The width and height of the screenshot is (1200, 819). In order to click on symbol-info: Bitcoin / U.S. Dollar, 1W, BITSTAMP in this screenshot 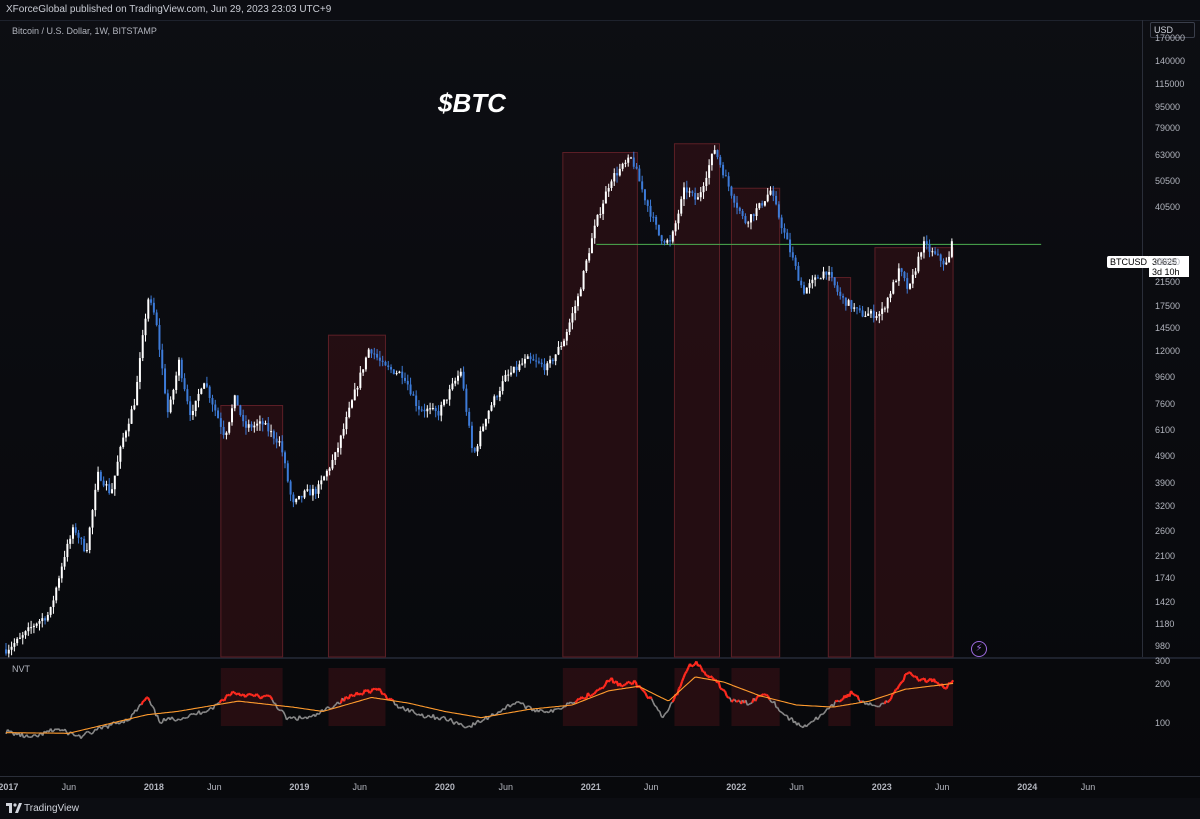, I will do `click(84, 31)`.